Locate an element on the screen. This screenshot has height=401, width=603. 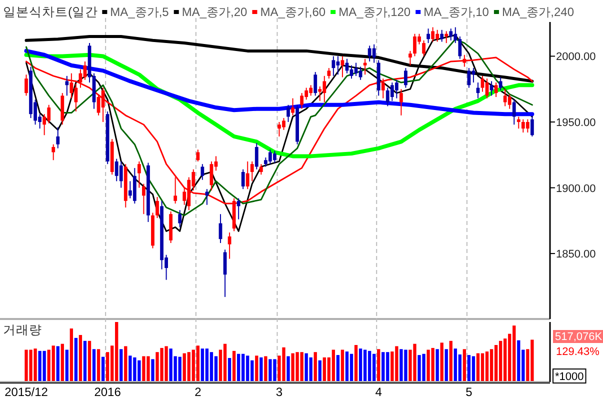
legend-label: MA_종가,120 is located at coordinates (374, 12).